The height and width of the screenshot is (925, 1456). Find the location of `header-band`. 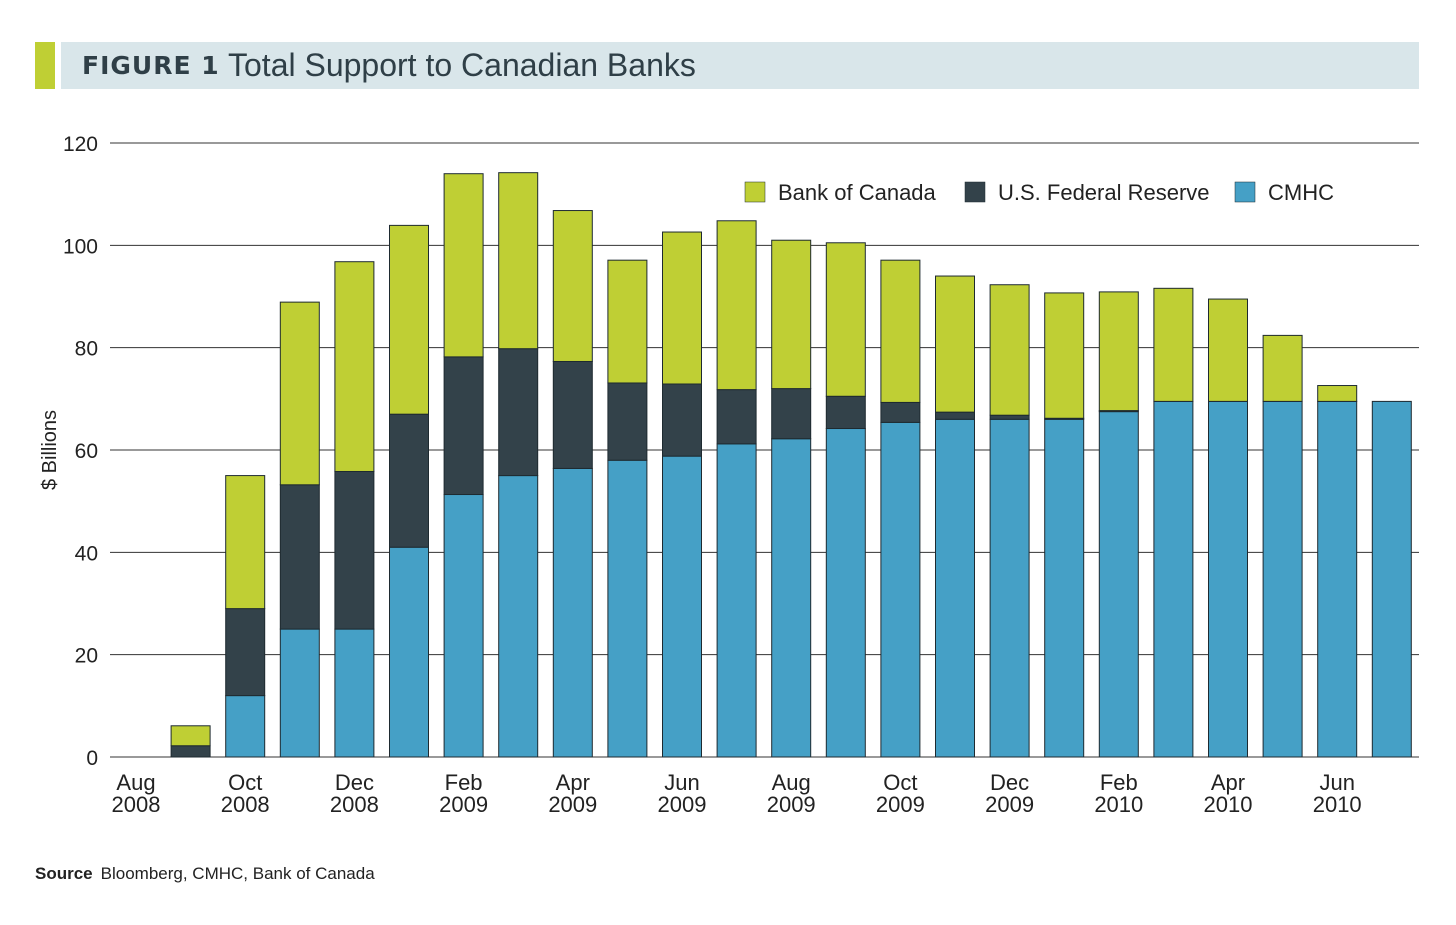

header-band is located at coordinates (740, 65).